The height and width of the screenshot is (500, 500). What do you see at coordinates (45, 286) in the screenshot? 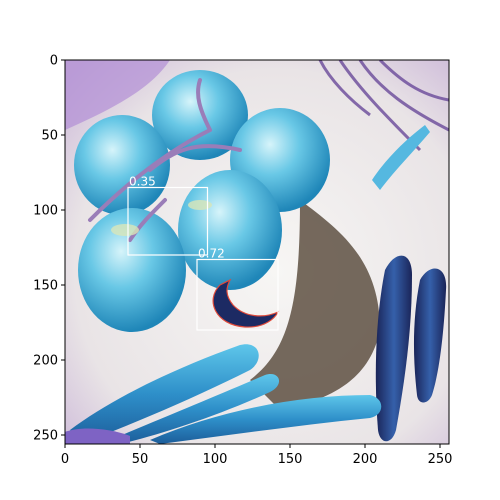
I see `y-tick-label: 150` at bounding box center [45, 286].